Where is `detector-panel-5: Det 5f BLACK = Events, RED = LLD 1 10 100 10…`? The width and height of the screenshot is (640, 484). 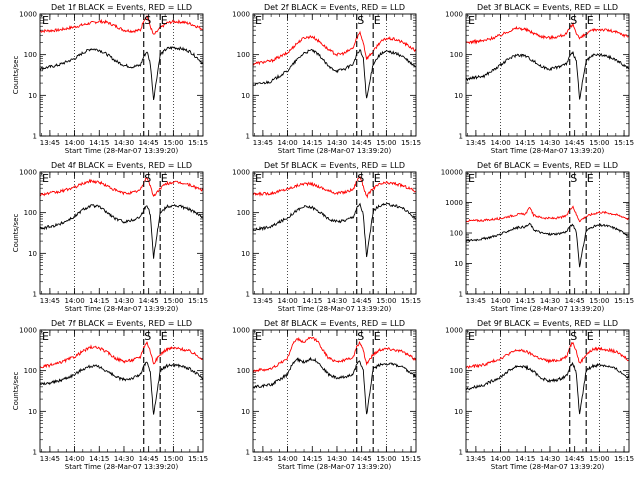
detector-panel-5: Det 5f BLACK = Events, RED = LLD 1 10 100 10… is located at coordinates (326, 237).